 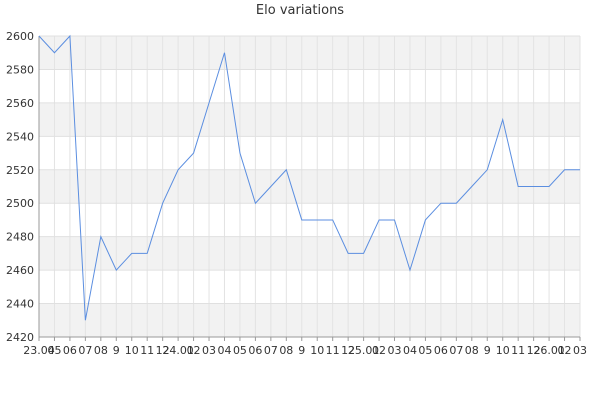 I want to click on y-tick-label: 2480, so click(x=20, y=237).